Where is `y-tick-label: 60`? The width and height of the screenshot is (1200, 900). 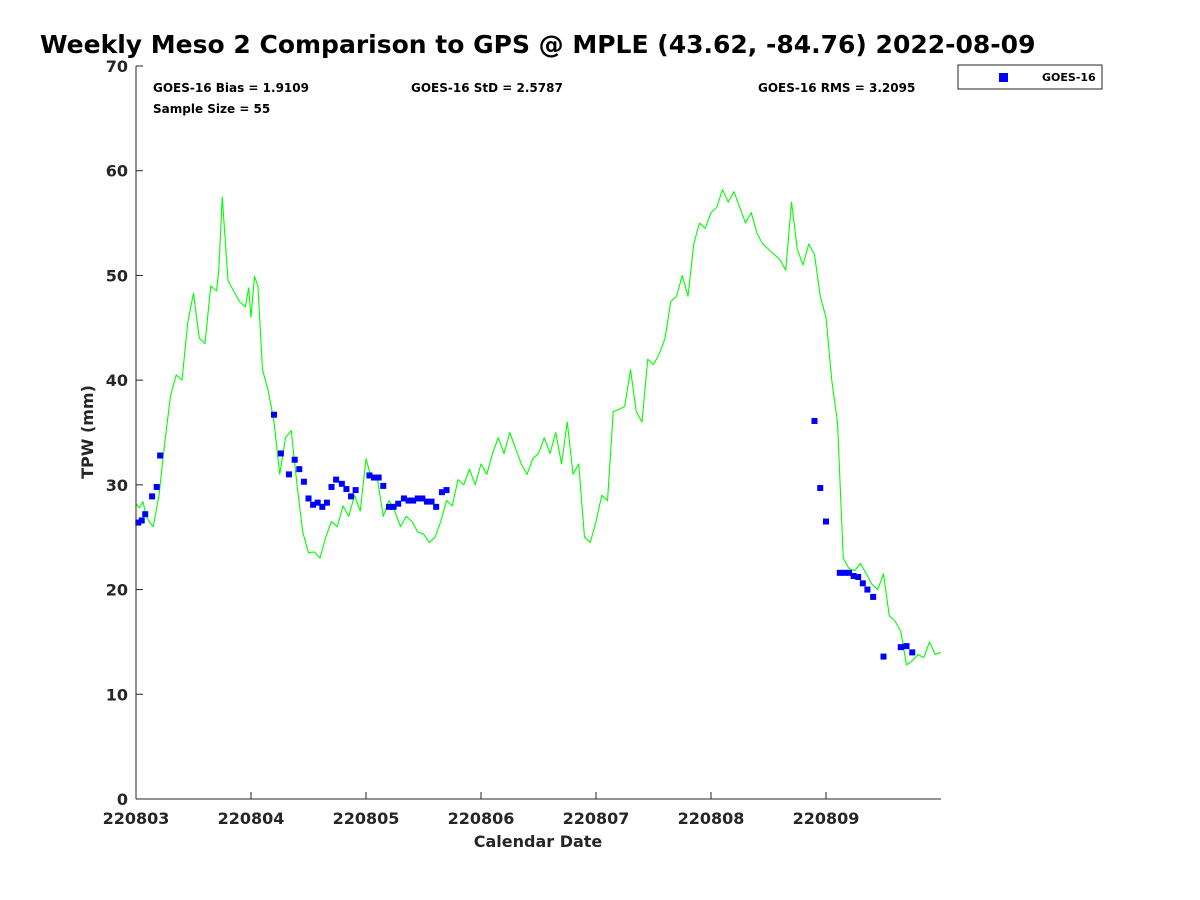
y-tick-label: 60 is located at coordinates (117, 171).